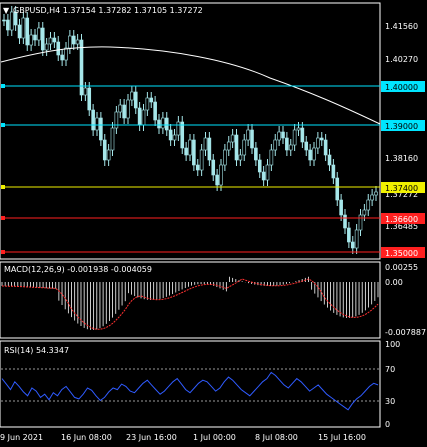 The height and width of the screenshot is (447, 427). Describe the element at coordinates (401, 59) in the screenshot. I see `price-tick: 1.40270` at that location.